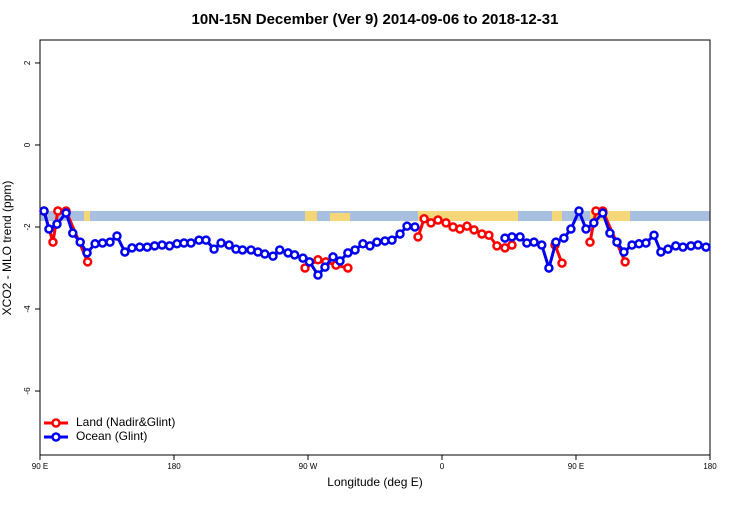 The height and width of the screenshot is (505, 750). Describe the element at coordinates (27, 227) in the screenshot. I see `y-tick-label: -2` at that location.